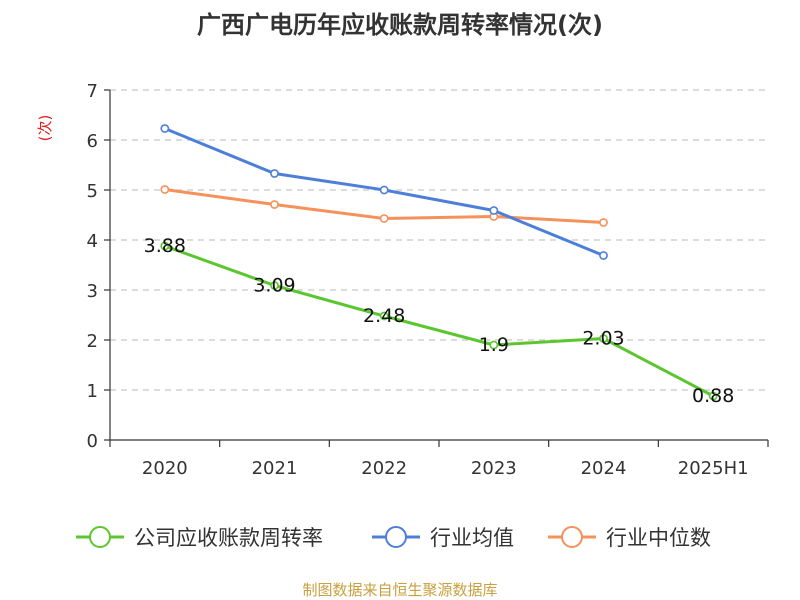 This screenshot has width=800, height=600. I want to click on data-label: 2.03, so click(603, 339).